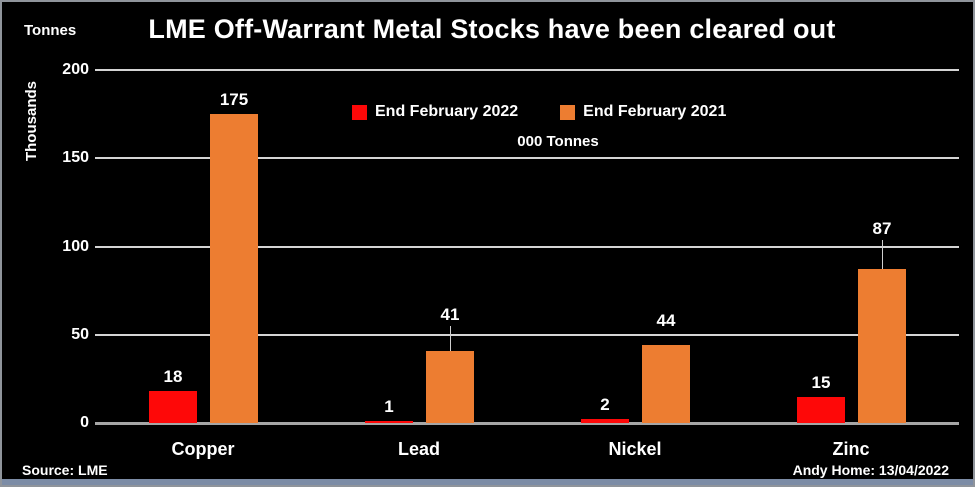  Describe the element at coordinates (173, 407) in the screenshot. I see `bar-copper-2022` at that location.